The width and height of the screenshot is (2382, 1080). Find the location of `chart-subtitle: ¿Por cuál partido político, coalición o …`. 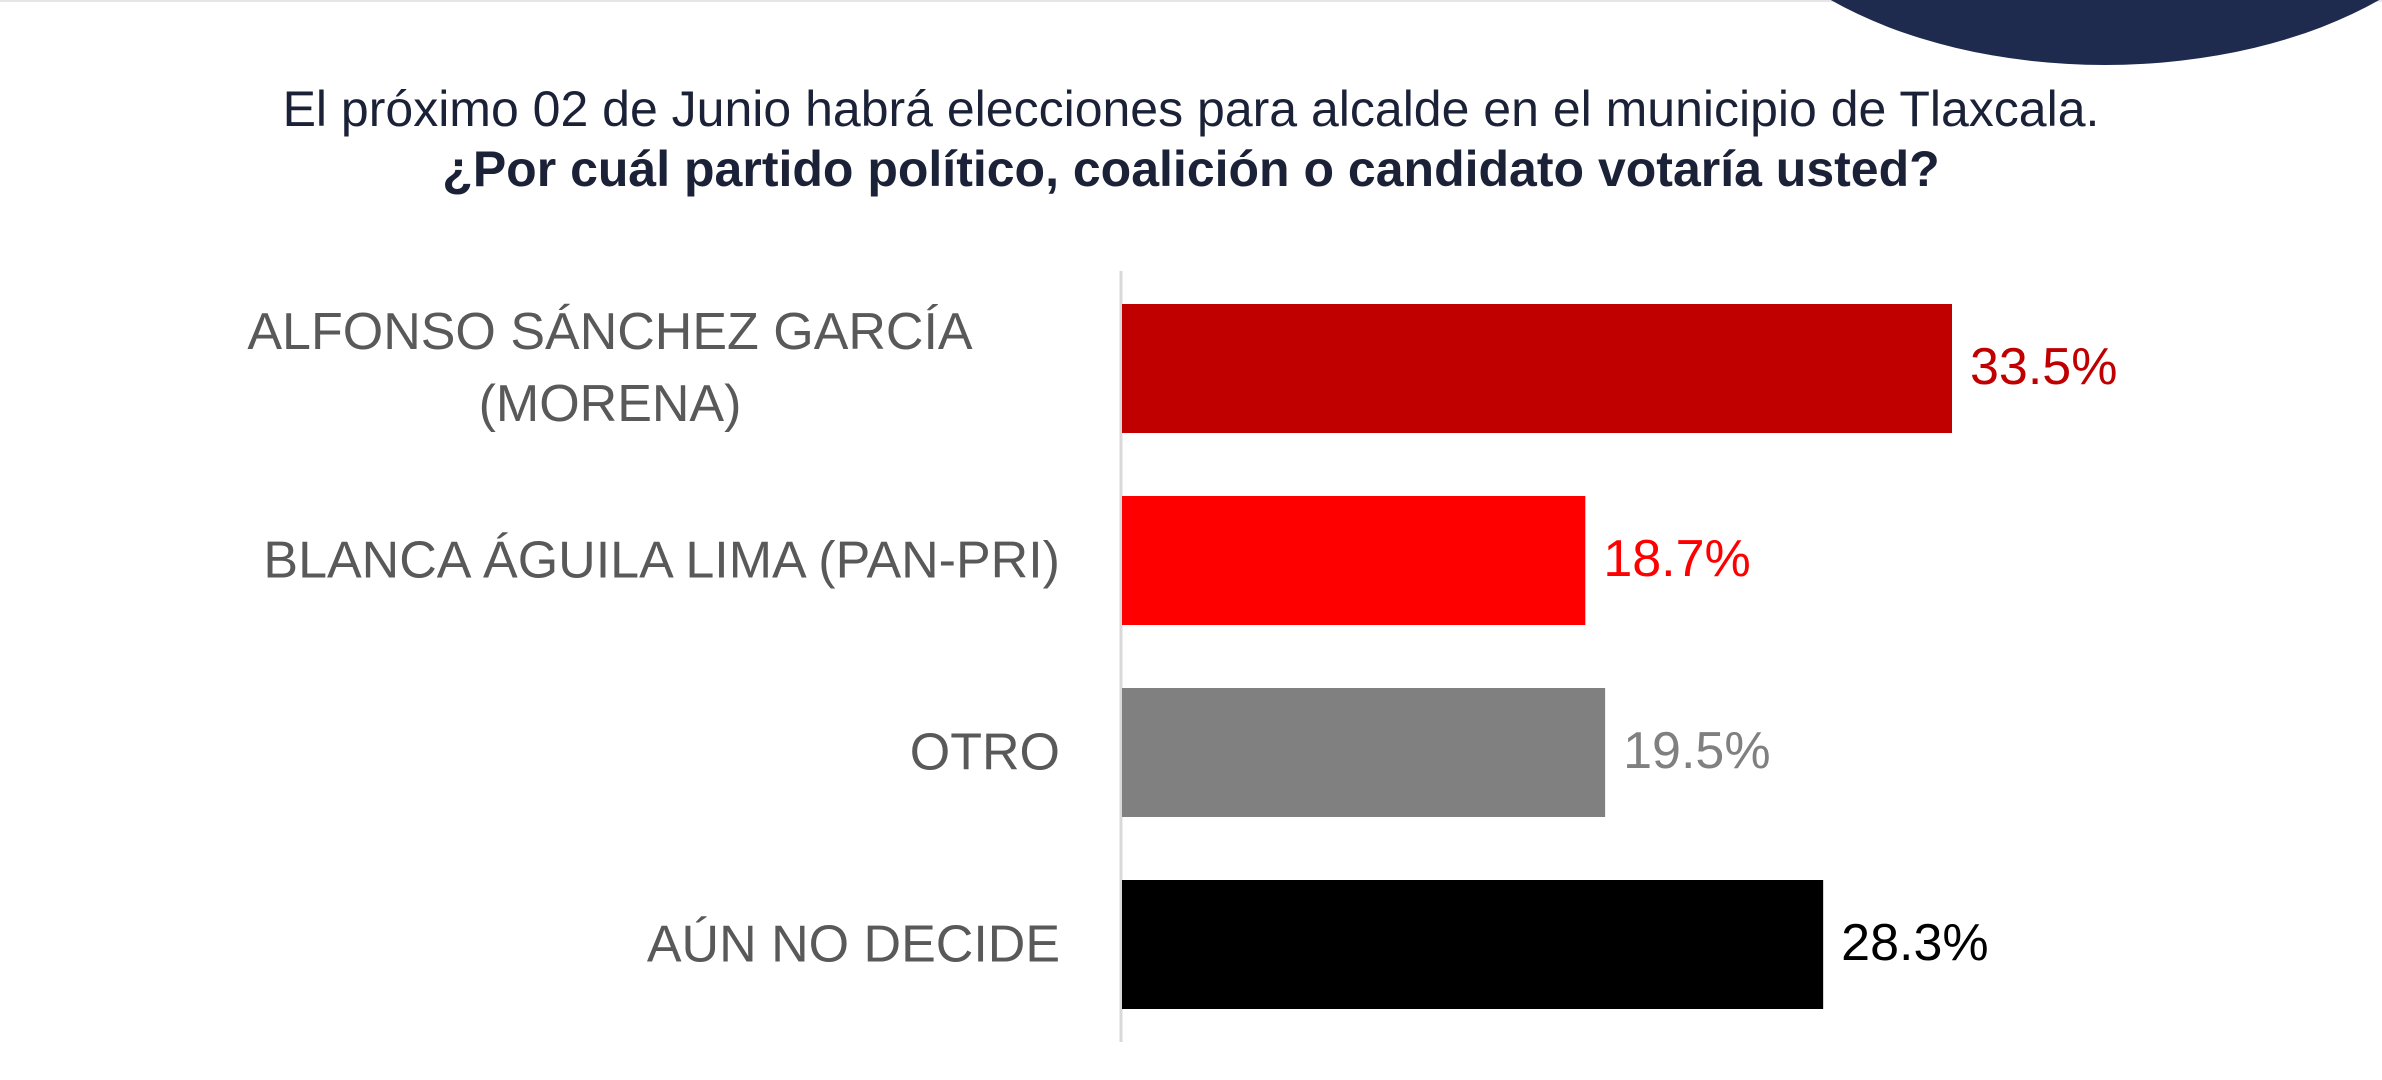

chart-subtitle: ¿Por cuál partido político, coalición o … is located at coordinates (1191, 169).